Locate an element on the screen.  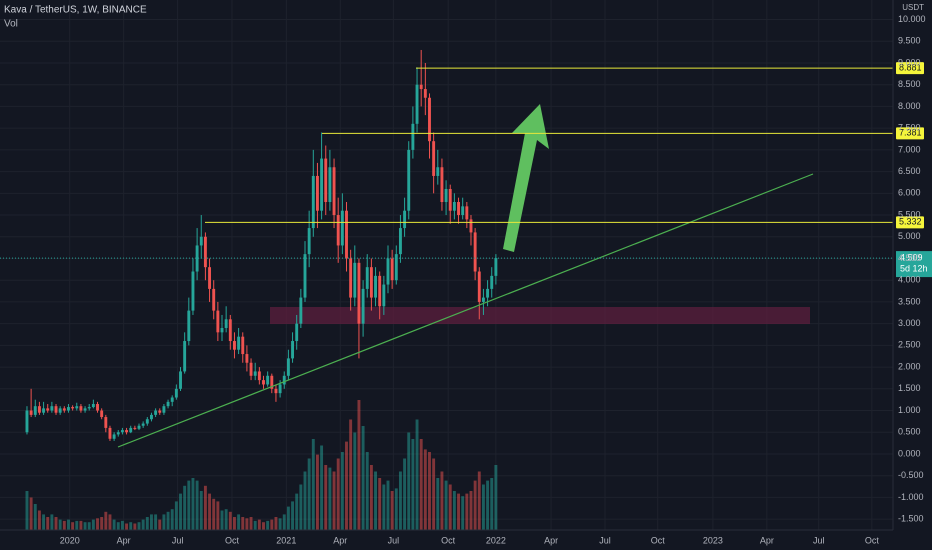
x-tick-label: Jul is located at coordinates (605, 540).